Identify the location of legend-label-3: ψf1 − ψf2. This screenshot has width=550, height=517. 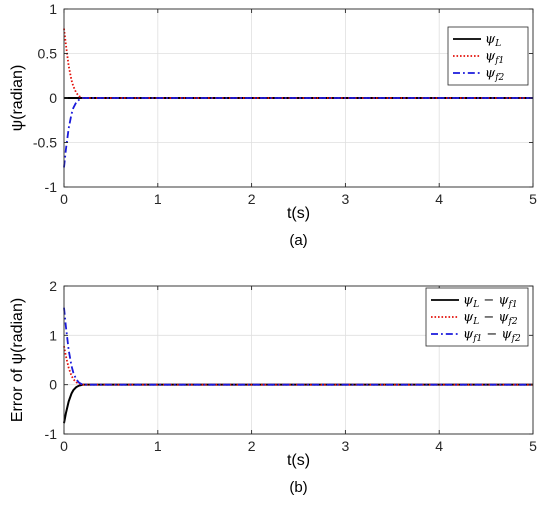
(492, 335).